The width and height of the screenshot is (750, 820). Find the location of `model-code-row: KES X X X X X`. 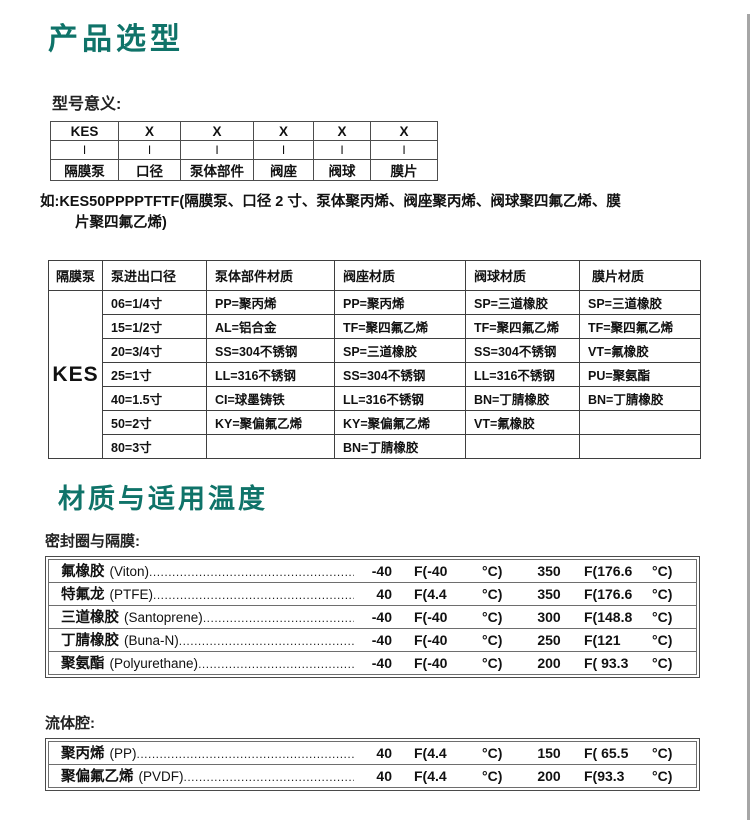

model-code-row: KES X X X X X is located at coordinates (244, 131).